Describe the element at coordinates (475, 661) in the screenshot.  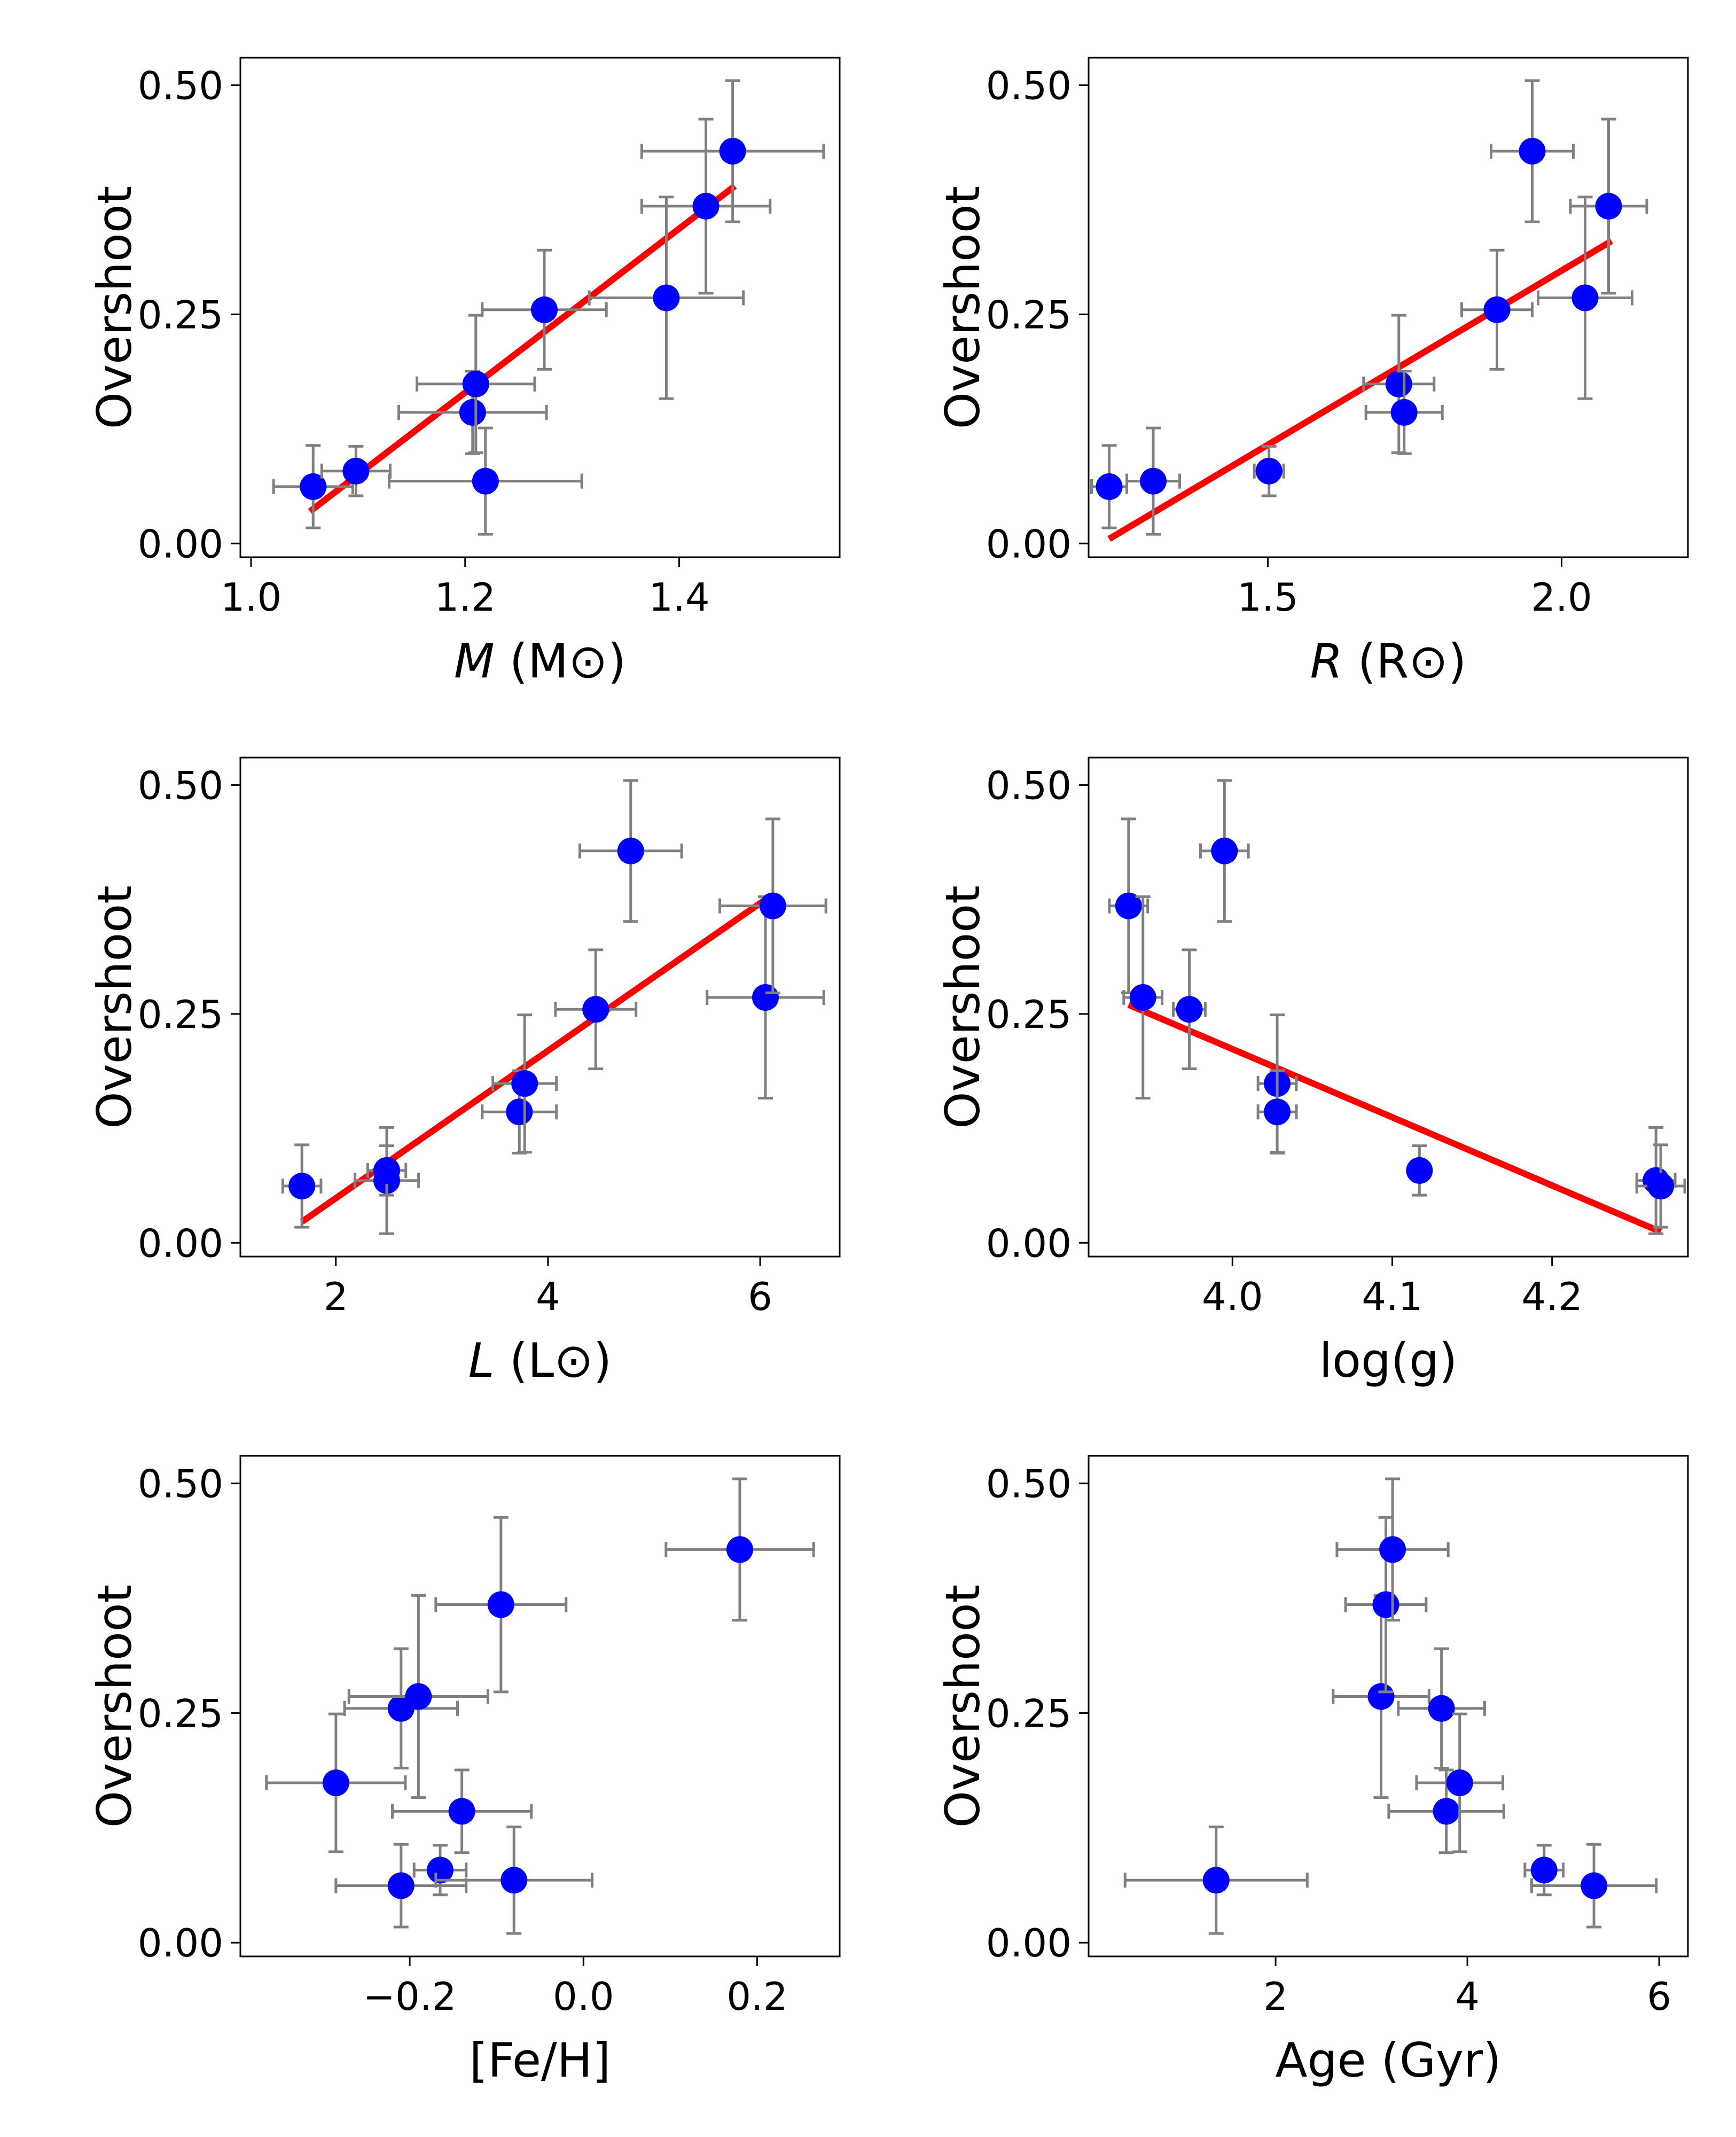
I see `x-axis-label-symbol: M` at that location.